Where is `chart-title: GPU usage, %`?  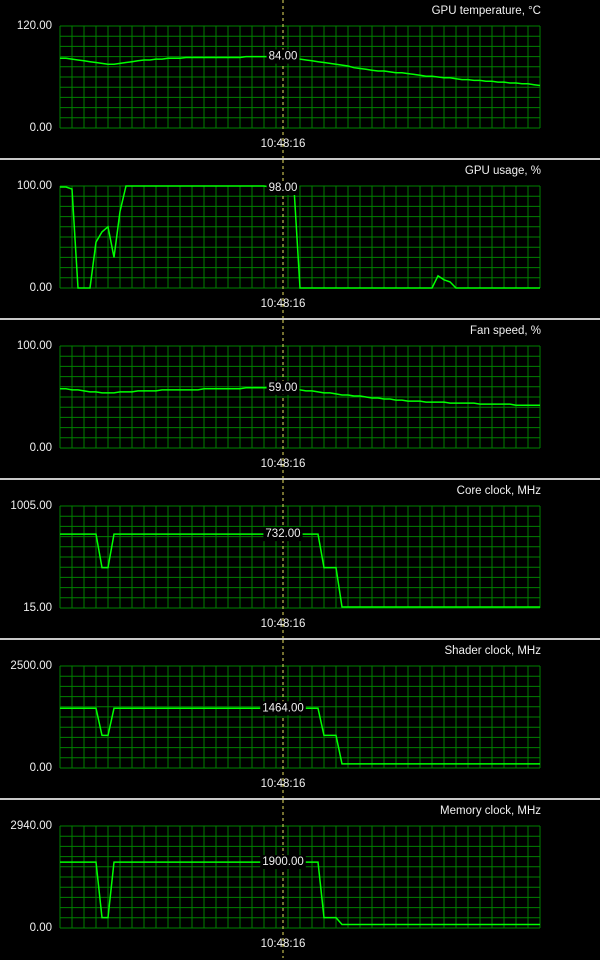
chart-title: GPU usage, % is located at coordinates (503, 171).